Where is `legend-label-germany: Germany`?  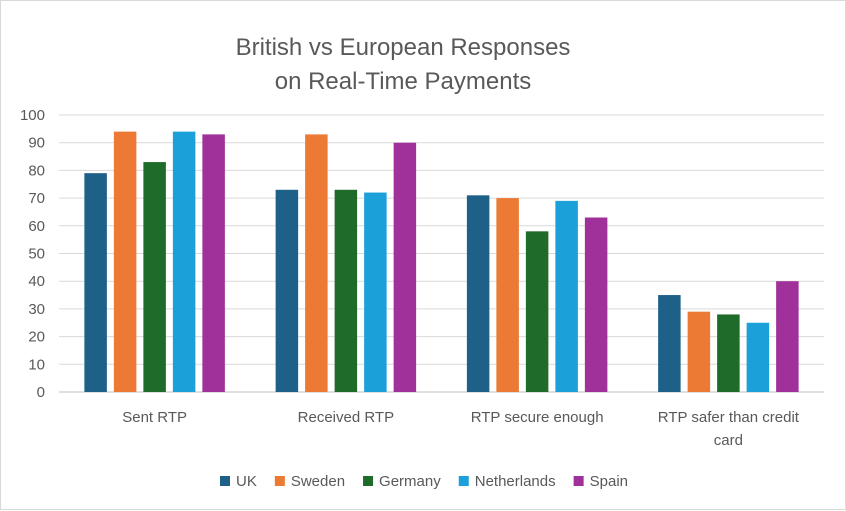
legend-label-germany: Germany is located at coordinates (410, 481).